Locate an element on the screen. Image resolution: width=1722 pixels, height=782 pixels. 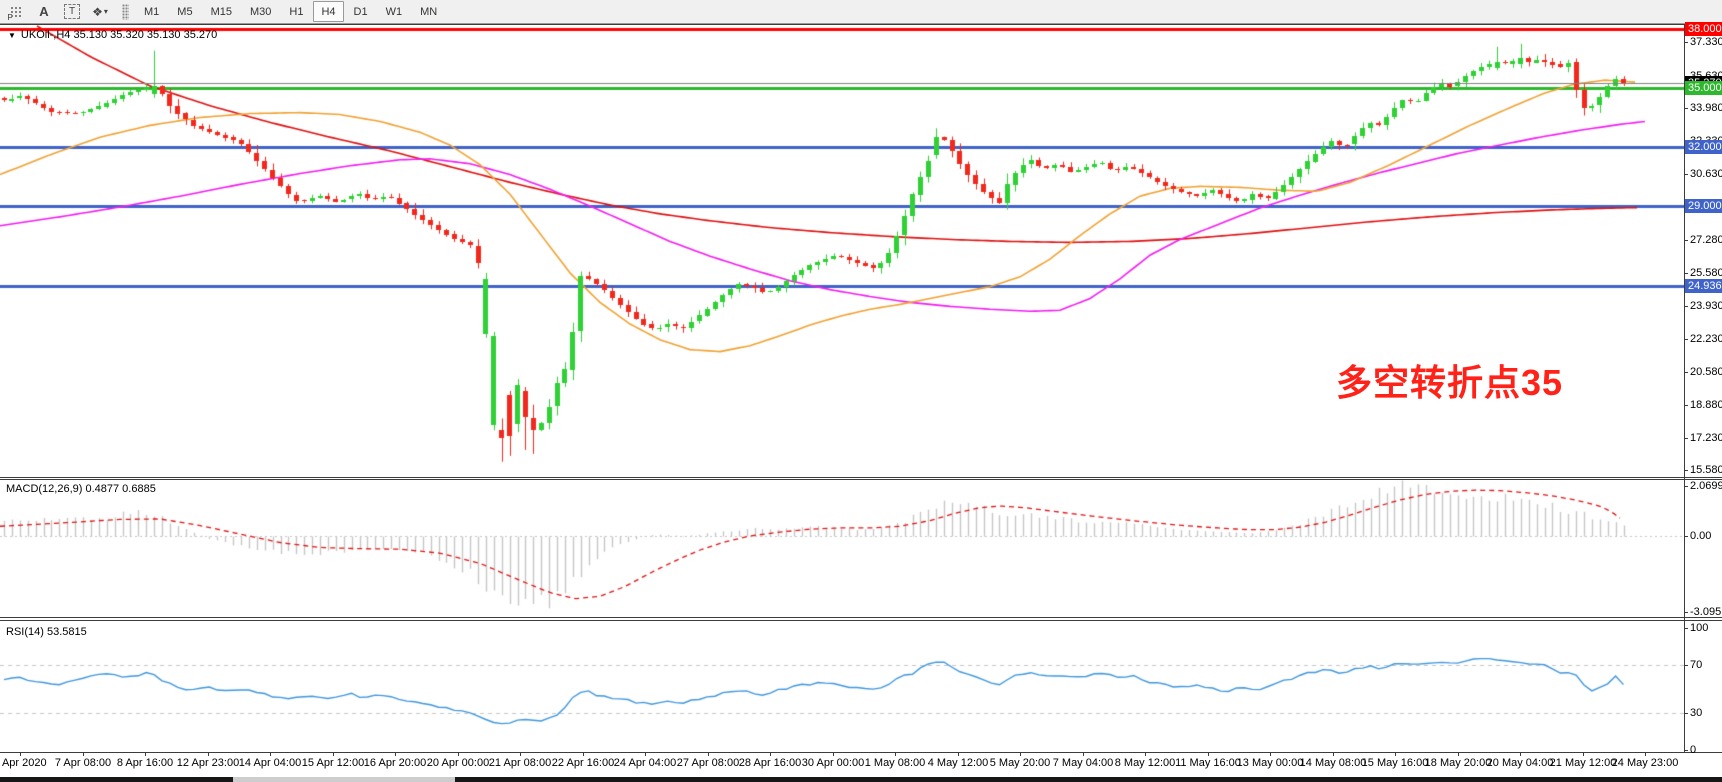
macd-max-label: 2.0699 is located at coordinates (1706, 486).